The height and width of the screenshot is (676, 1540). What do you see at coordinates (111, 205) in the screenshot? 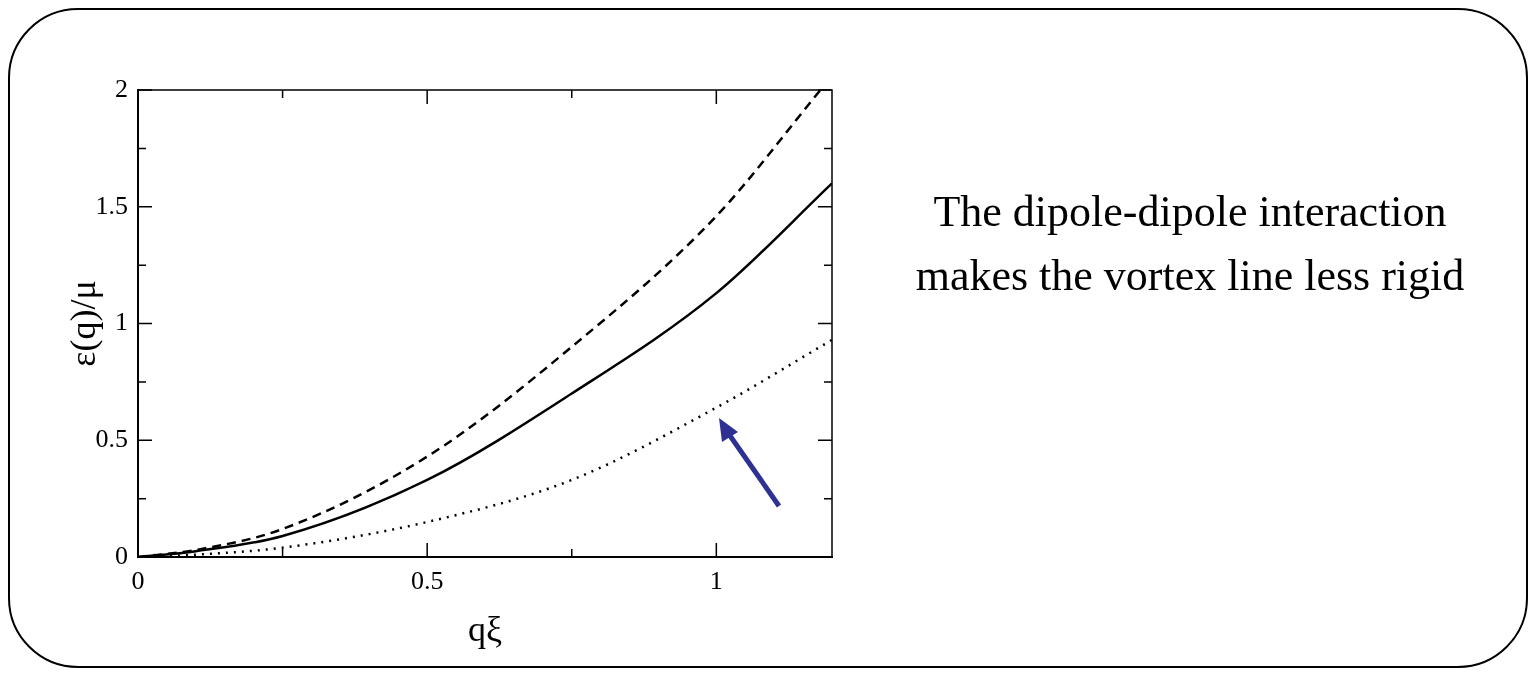
I see `y-tick-label: 1.5` at bounding box center [111, 205].